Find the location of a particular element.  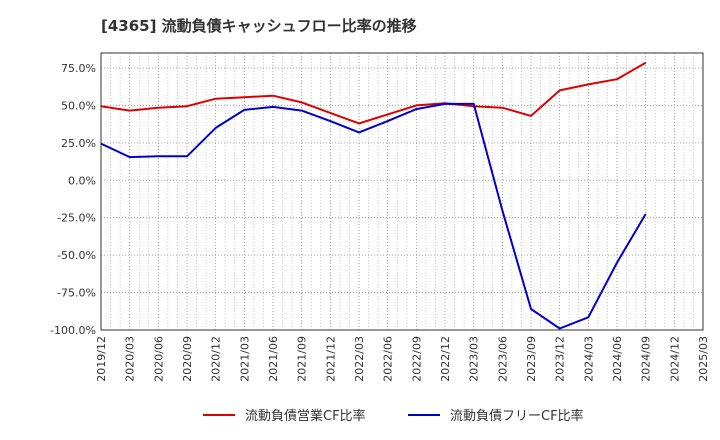

x-tick-label: 2023/06 is located at coordinates (502, 359).